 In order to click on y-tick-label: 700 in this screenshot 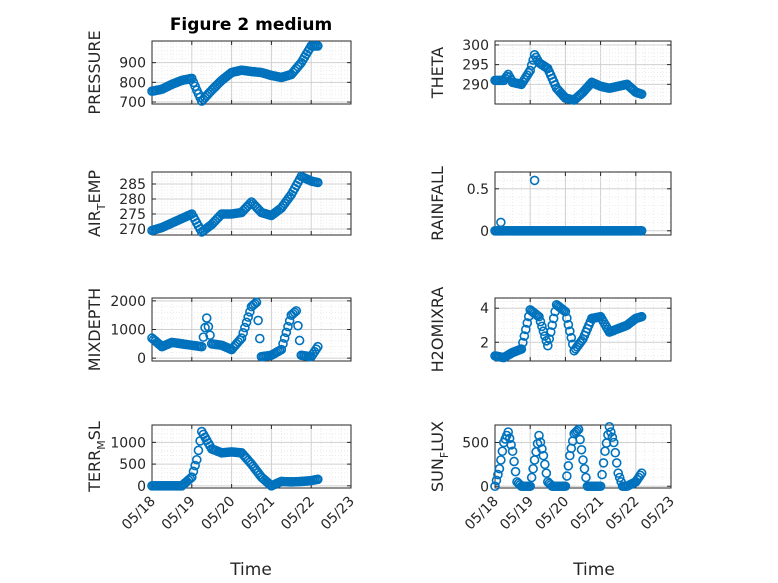, I will do `click(132, 103)`.